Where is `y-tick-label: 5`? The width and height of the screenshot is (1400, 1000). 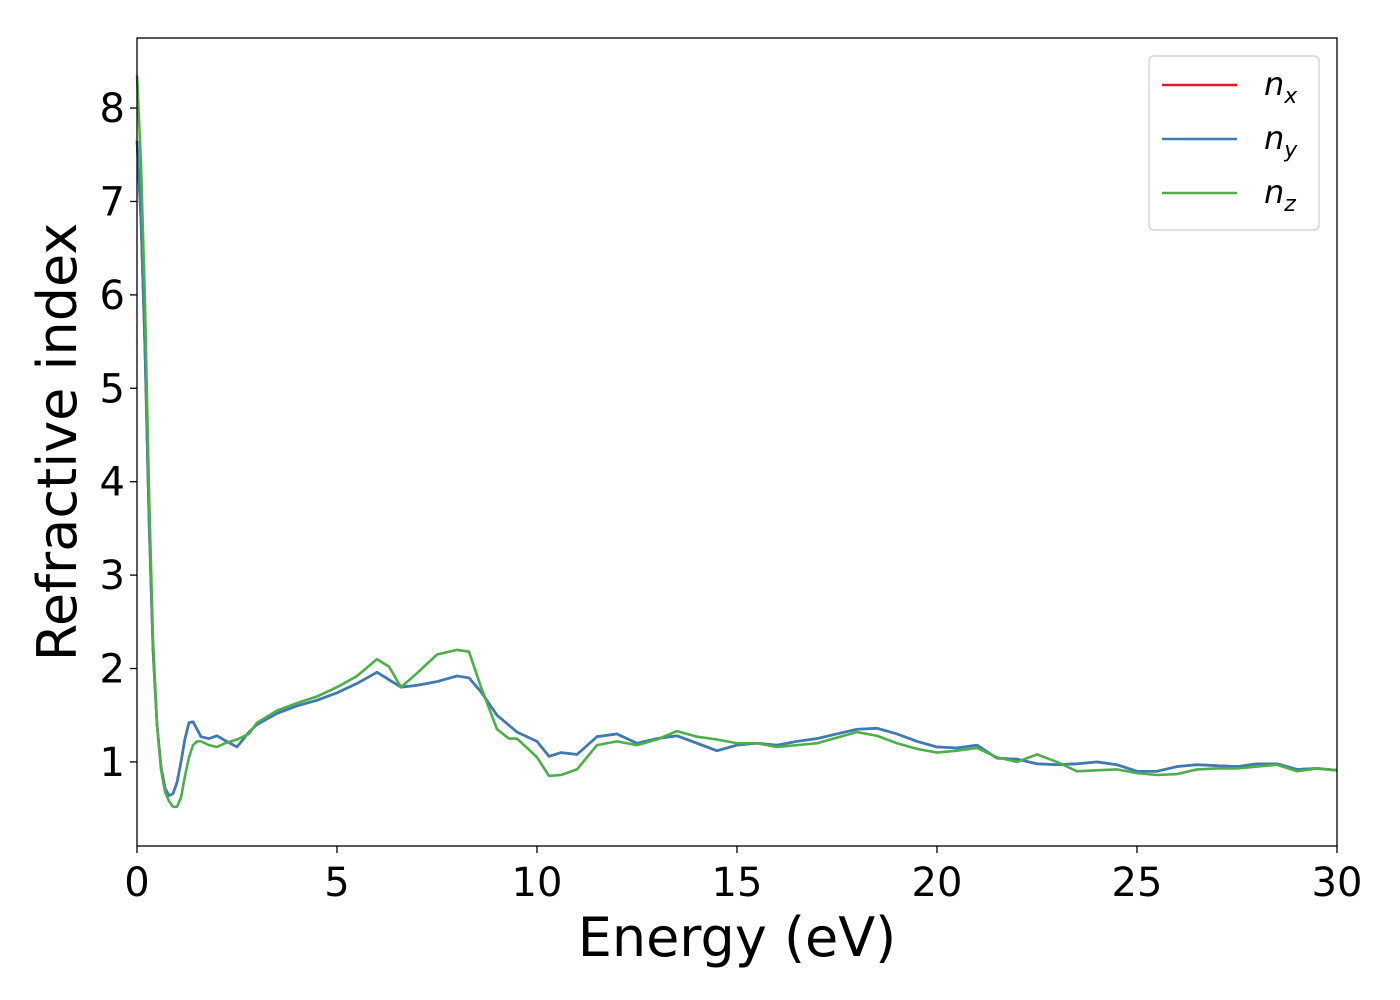
y-tick-label: 5 is located at coordinates (112, 389).